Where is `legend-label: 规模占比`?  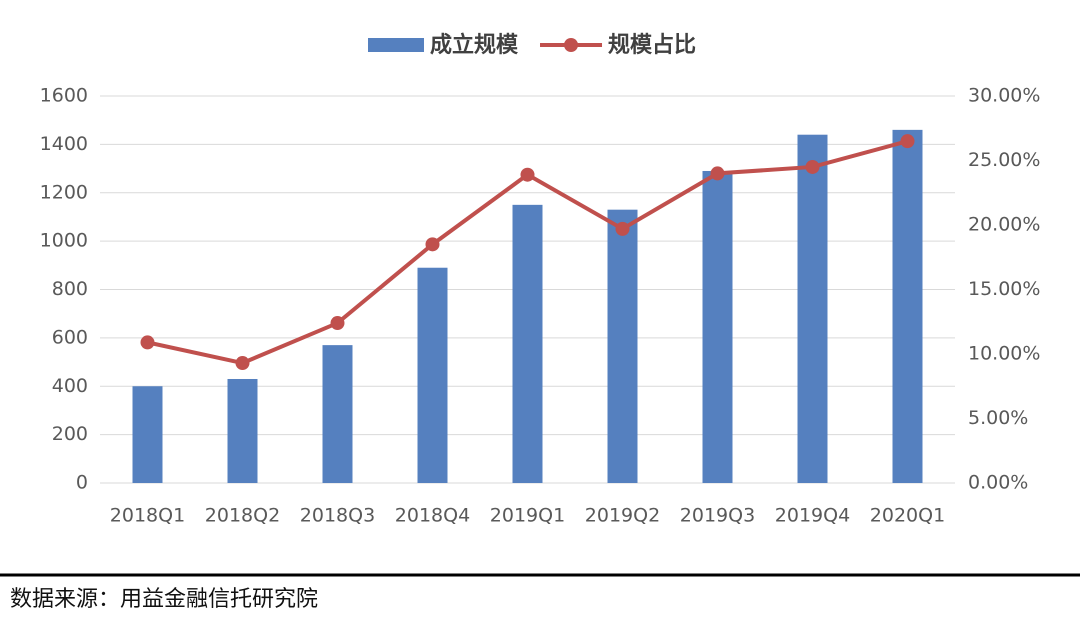 legend-label: 规模占比 is located at coordinates (652, 45).